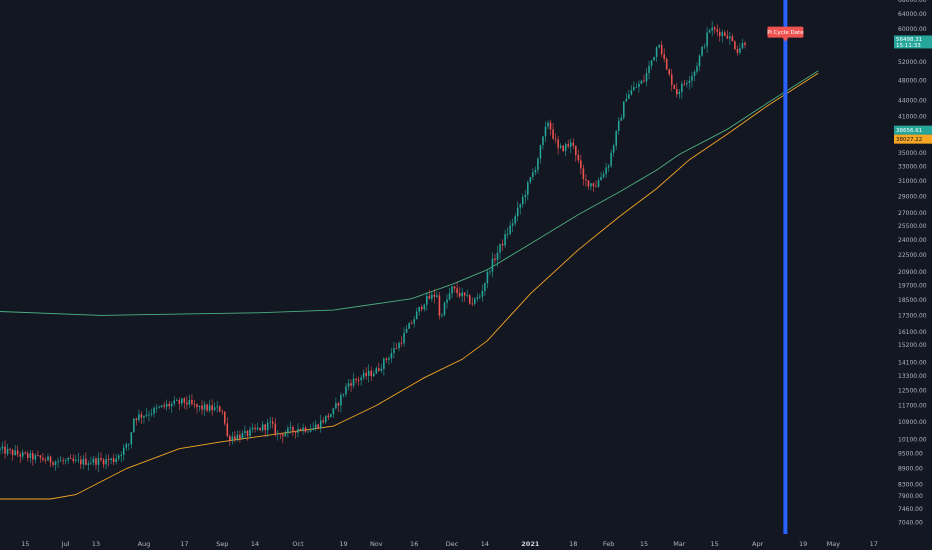 Image resolution: width=932 pixels, height=550 pixels. Describe the element at coordinates (912, 422) in the screenshot. I see `y-tick-label: 10900.00` at that location.